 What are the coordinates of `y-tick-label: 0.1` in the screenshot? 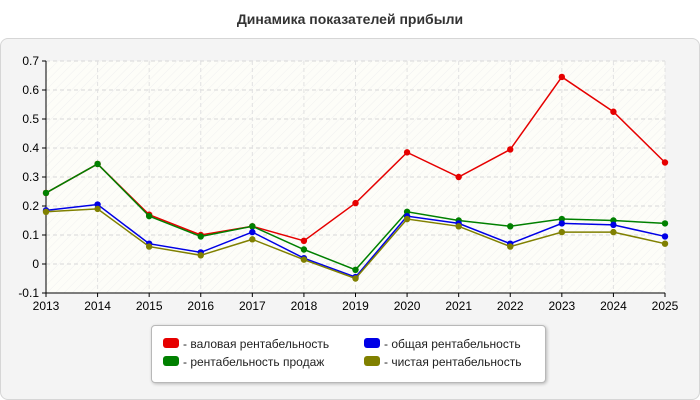 It's located at (30, 235).